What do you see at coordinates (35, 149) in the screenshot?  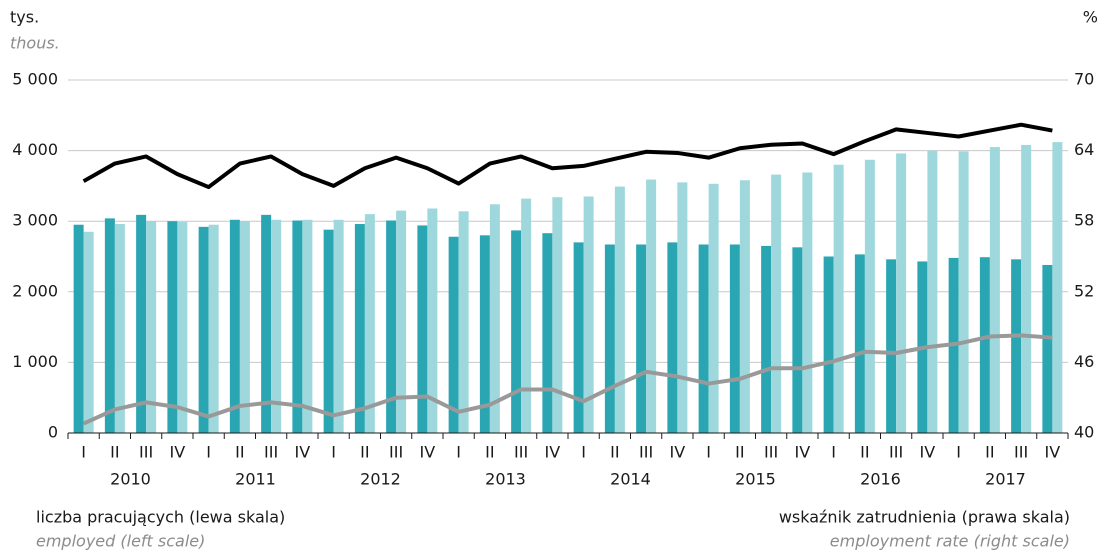 I see `y-tick-label: 4 000` at bounding box center [35, 149].